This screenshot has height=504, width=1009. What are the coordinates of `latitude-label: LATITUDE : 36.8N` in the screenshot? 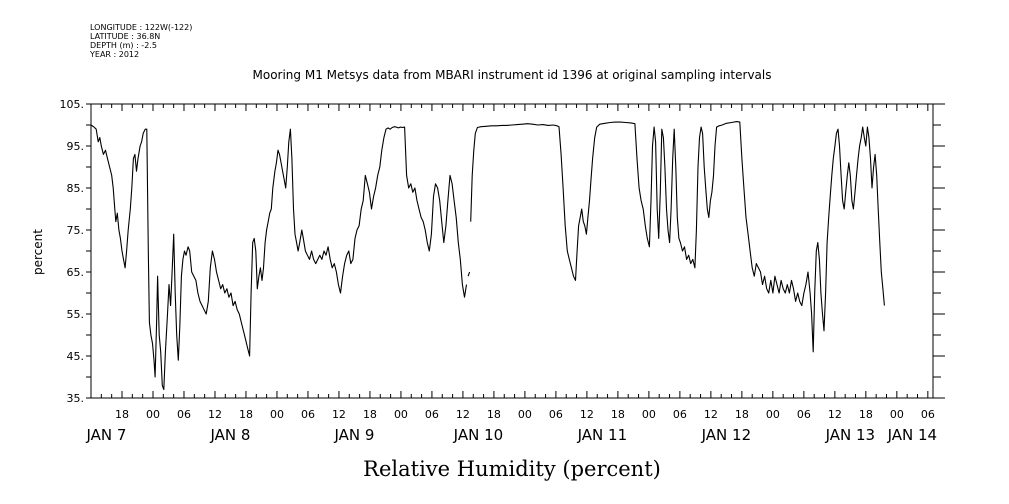 It's located at (125, 36).